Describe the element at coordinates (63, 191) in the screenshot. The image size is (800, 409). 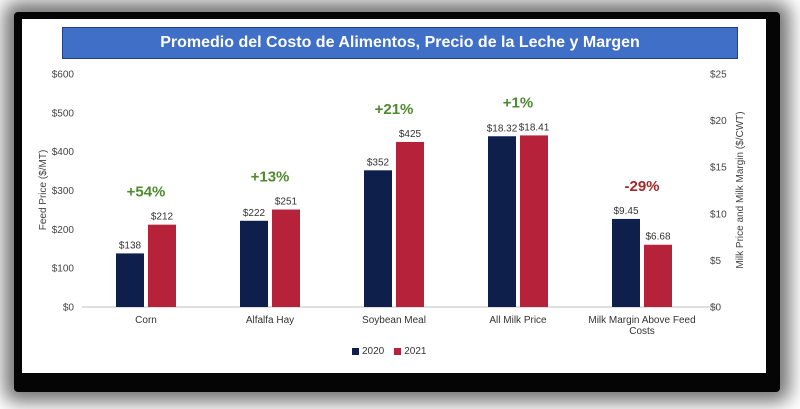
I see `y-left-tick-label: $300` at that location.